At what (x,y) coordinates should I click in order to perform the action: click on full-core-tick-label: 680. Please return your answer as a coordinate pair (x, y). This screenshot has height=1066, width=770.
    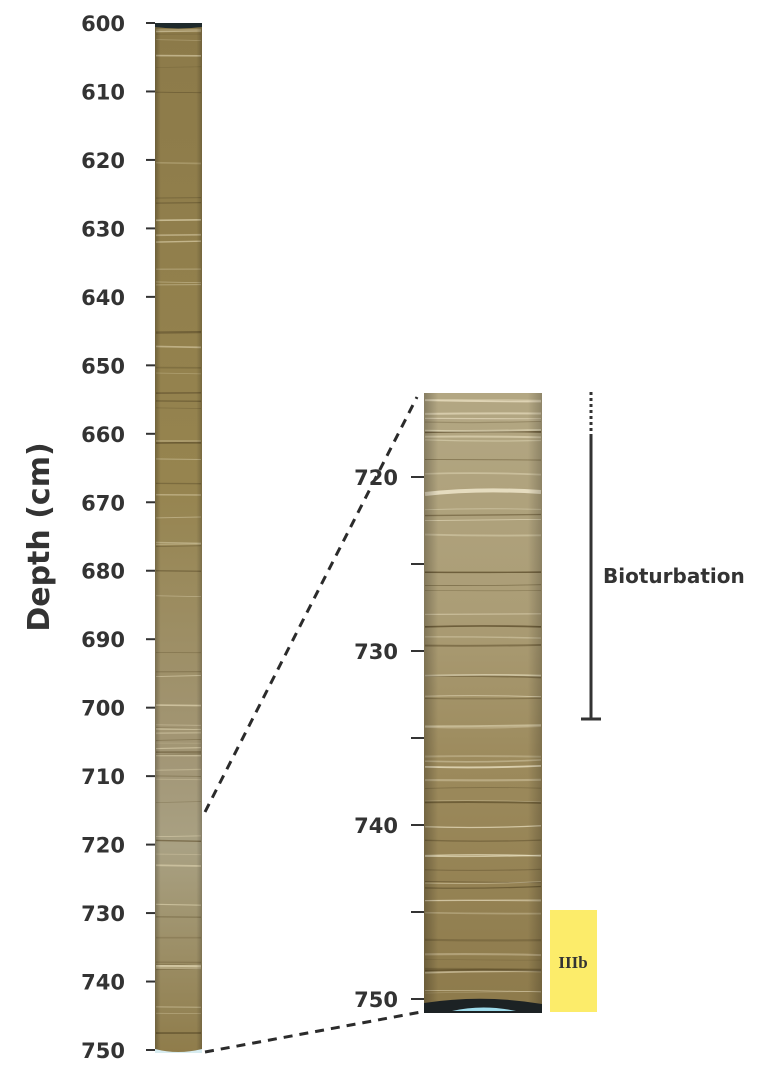
    Looking at the image, I should click on (103, 572).